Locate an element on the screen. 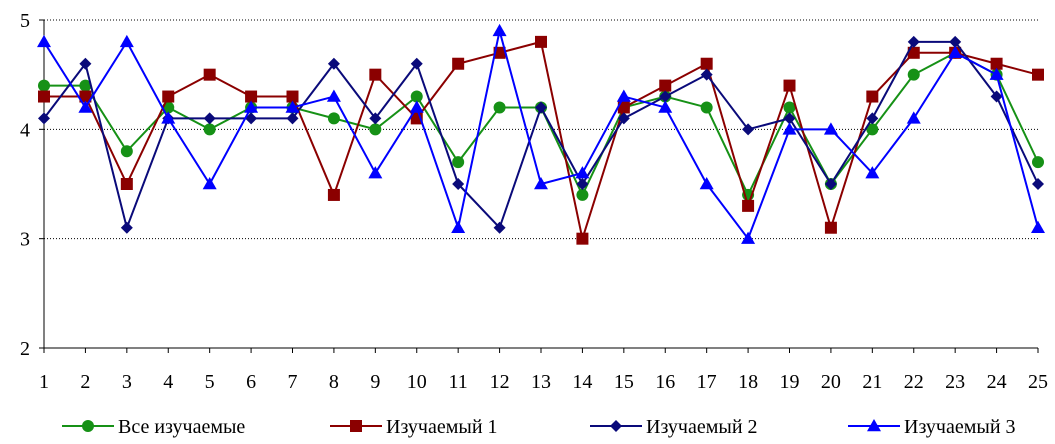 The image size is (1055, 444). legend-label: Изучаемый 2 is located at coordinates (702, 427).